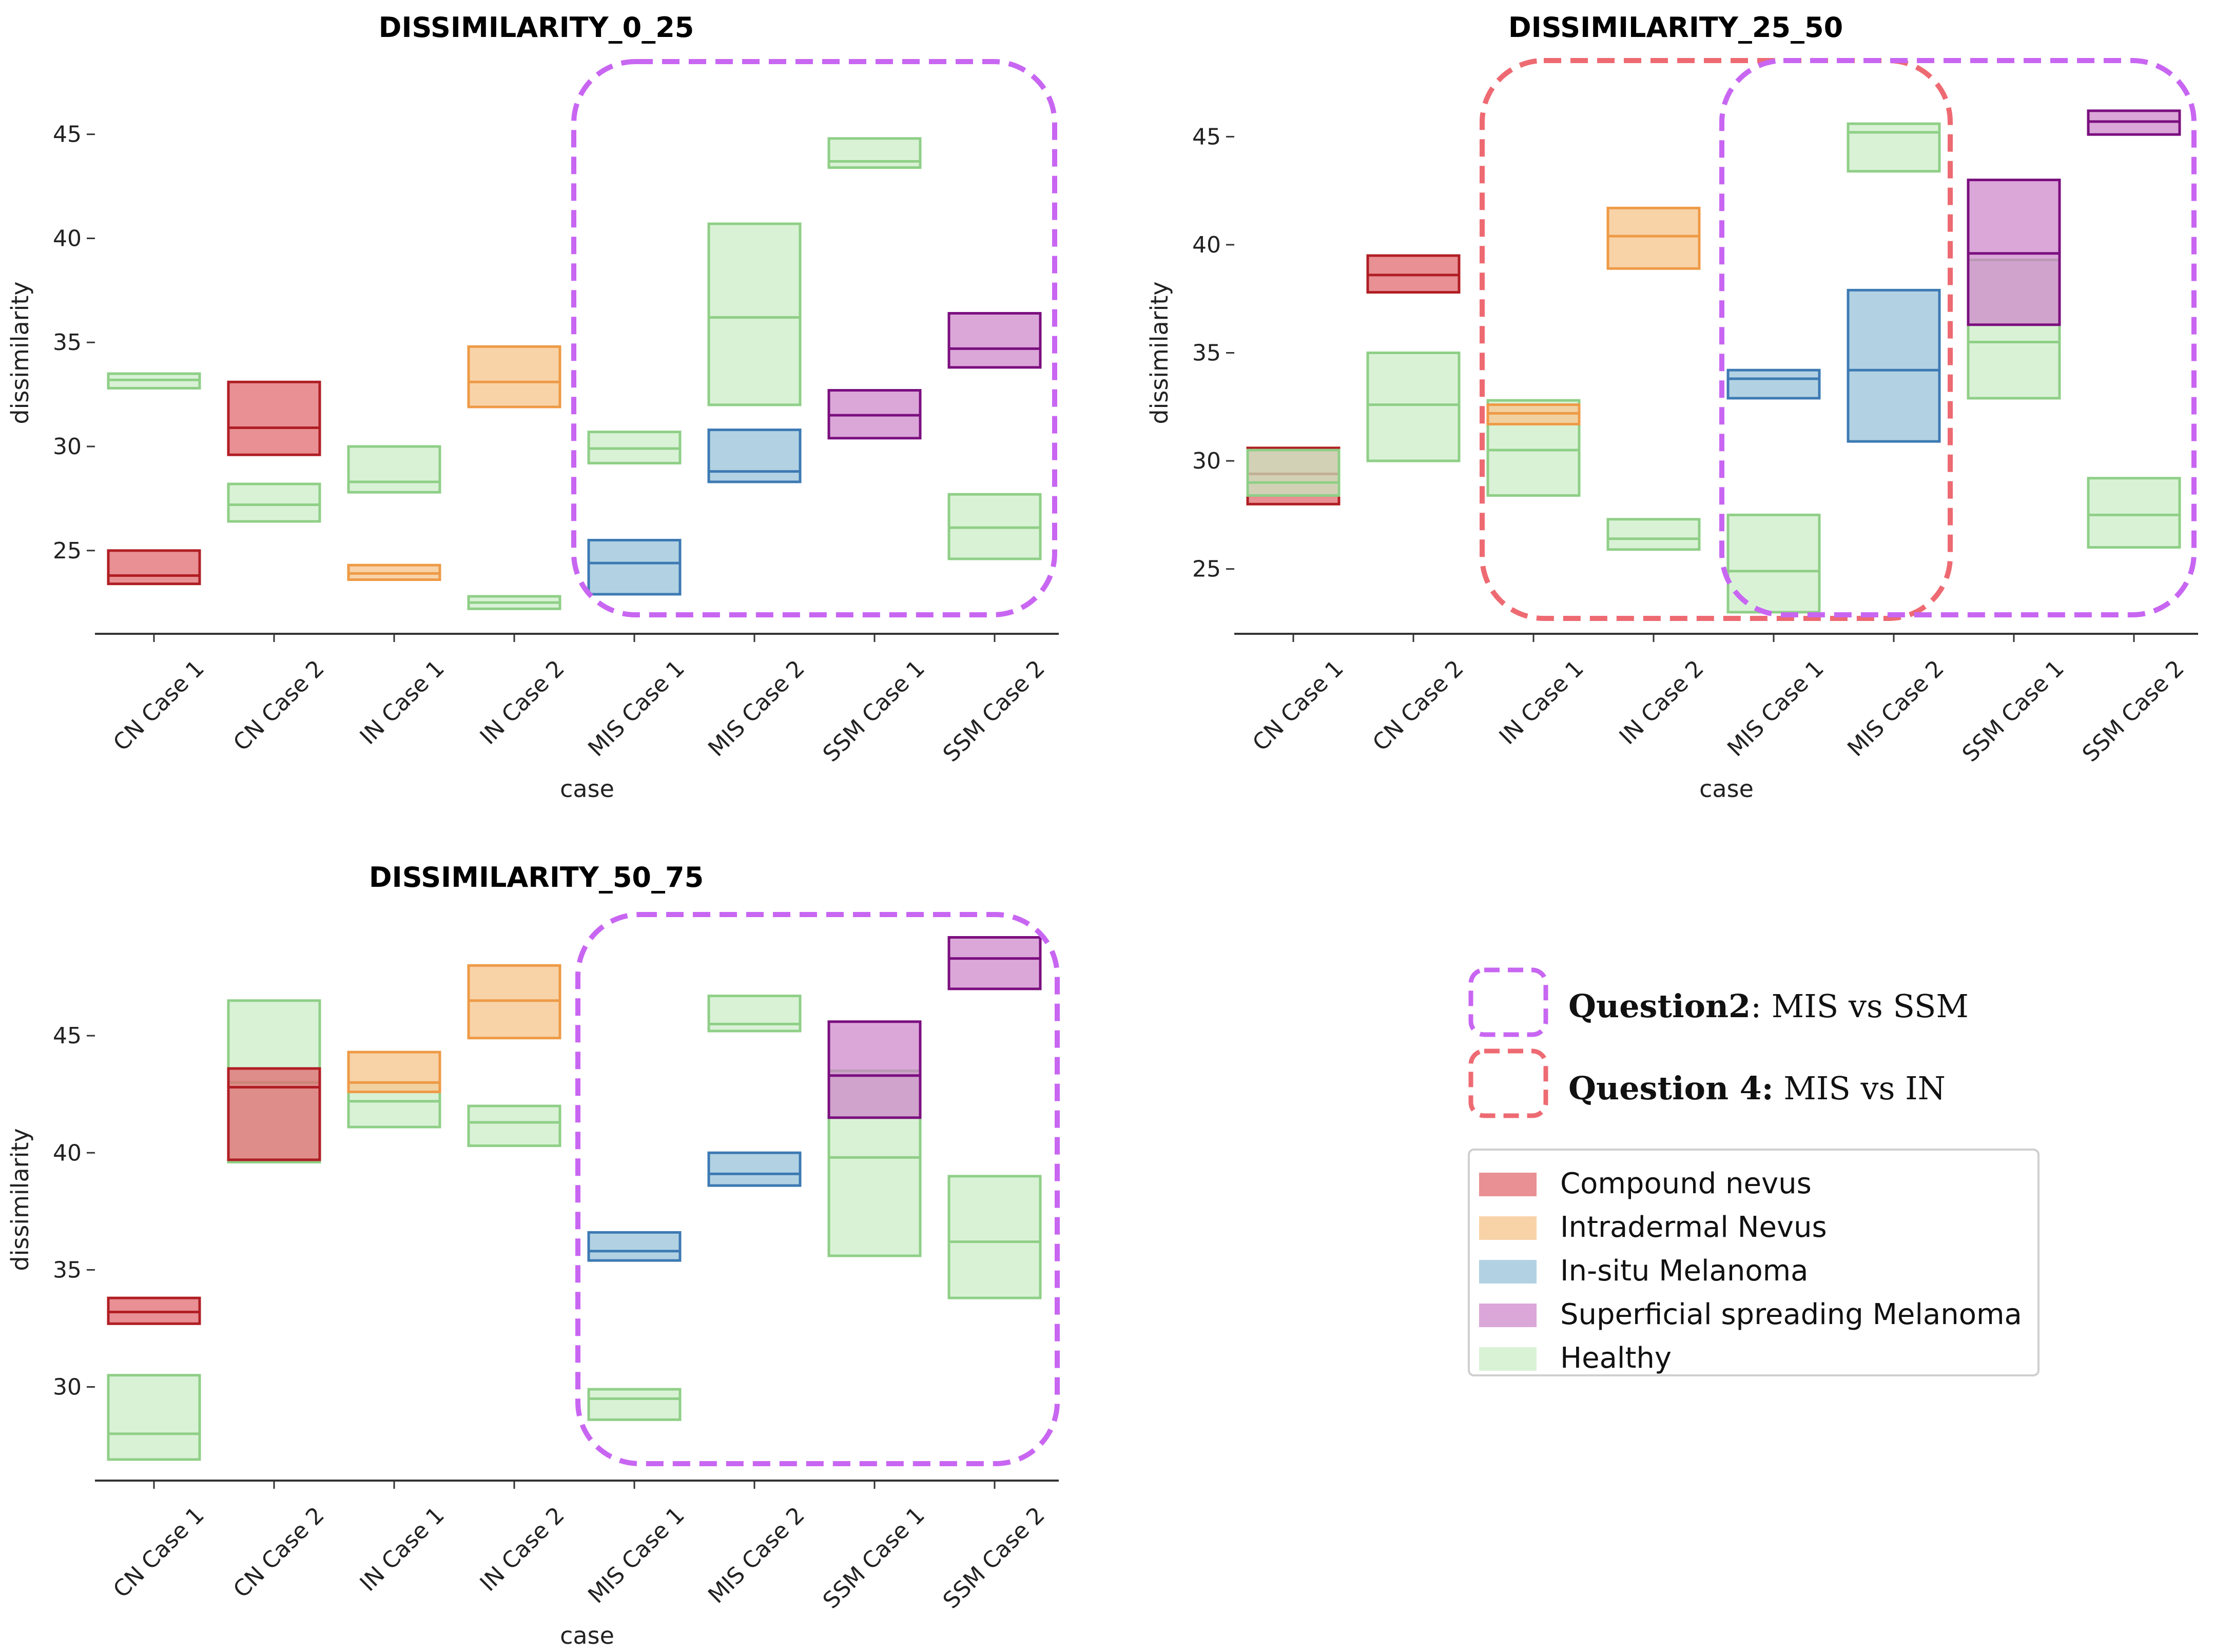  I want to click on legend-label: Compound nevus, so click(1686, 1183).